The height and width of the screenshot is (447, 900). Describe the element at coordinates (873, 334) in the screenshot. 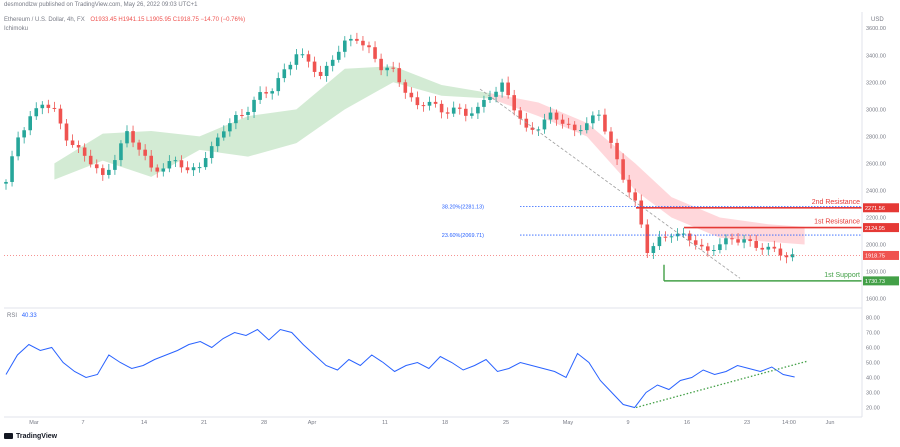

I see `rsi-tick-label: 70.00` at that location.